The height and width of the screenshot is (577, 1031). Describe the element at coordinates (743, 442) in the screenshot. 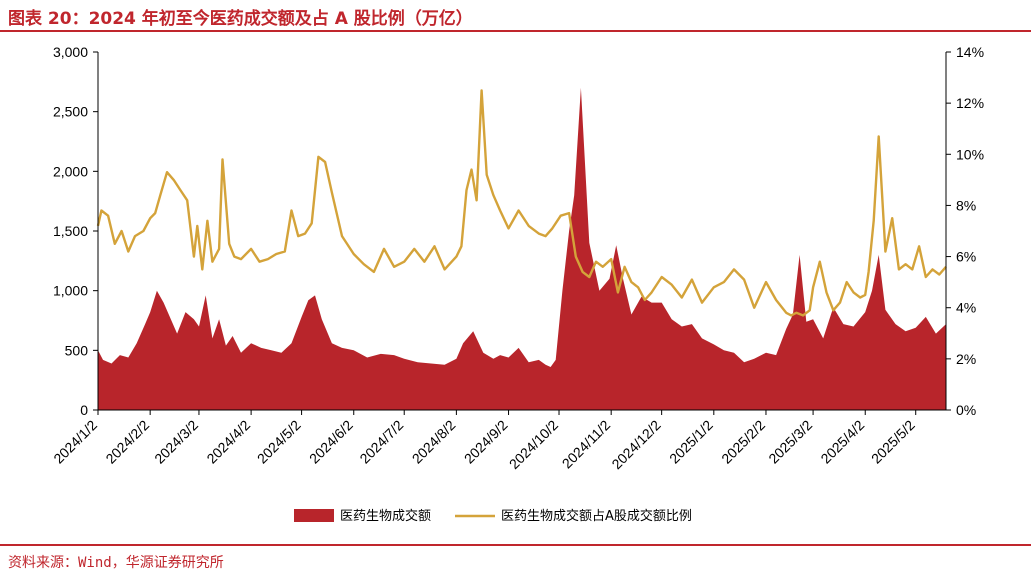

I see `x-tick-label: 2025/2/2` at that location.